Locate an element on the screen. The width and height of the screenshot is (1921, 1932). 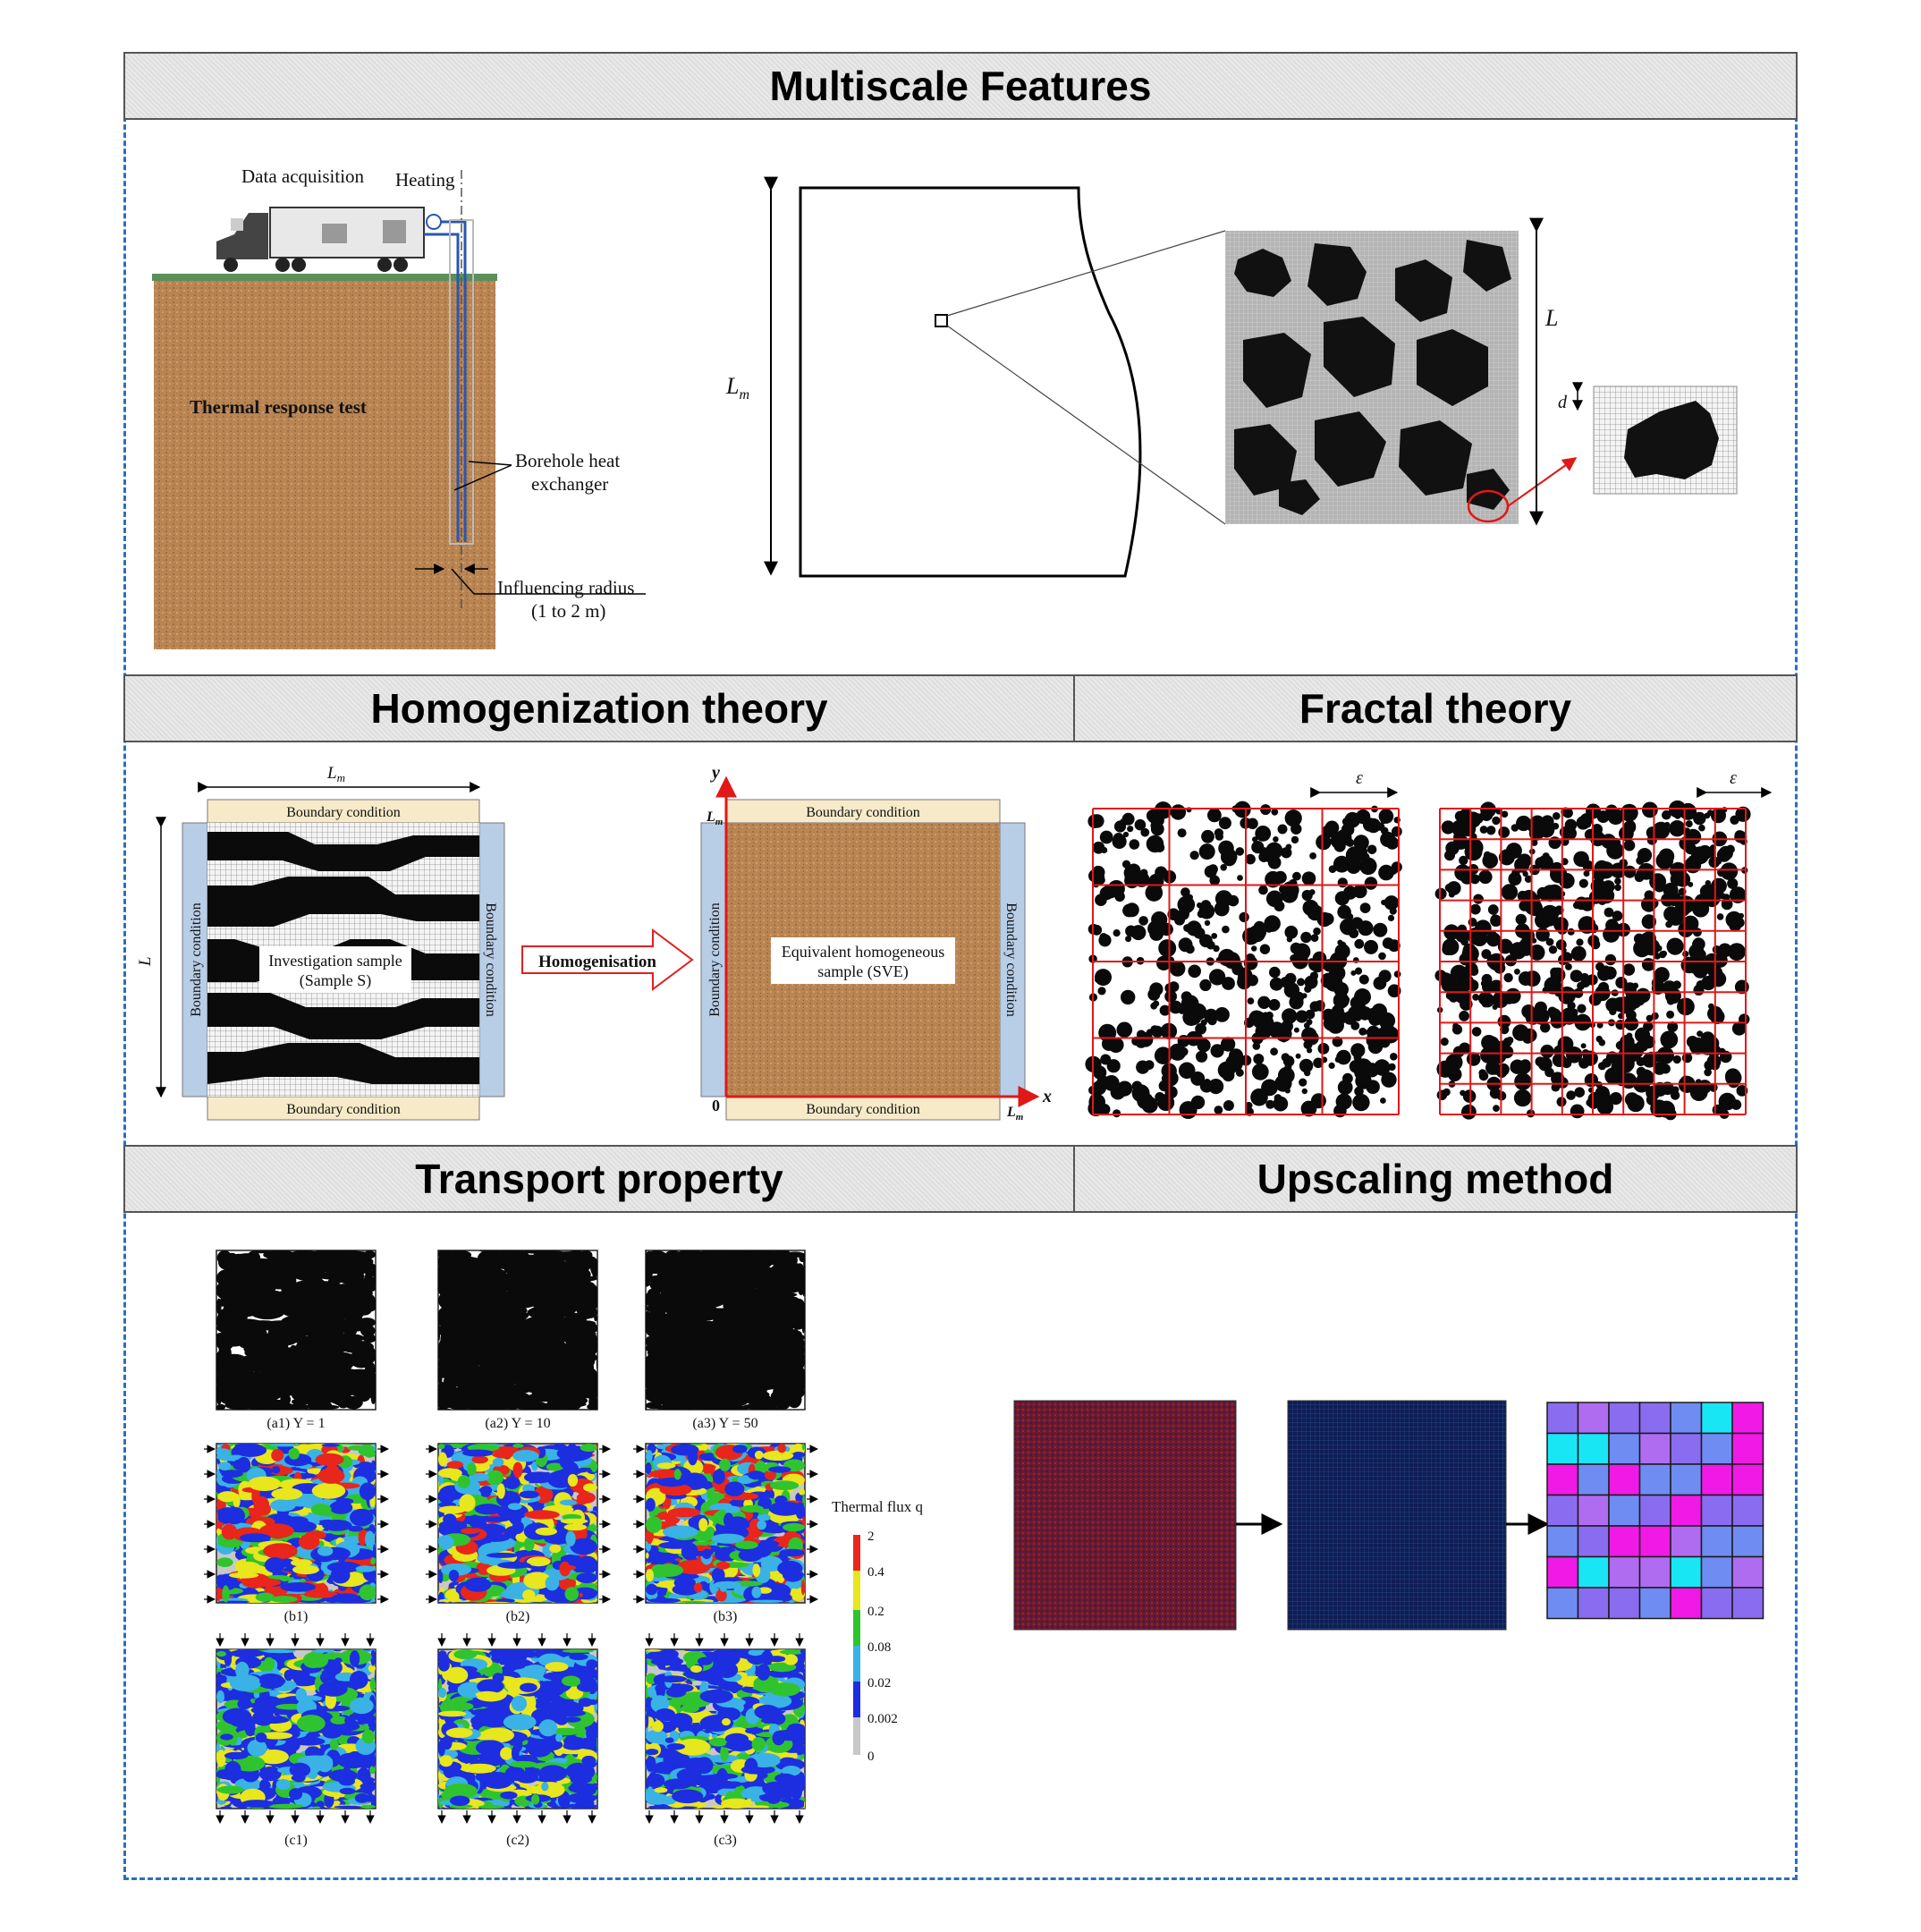
flux-c3 is located at coordinates (725, 1728).